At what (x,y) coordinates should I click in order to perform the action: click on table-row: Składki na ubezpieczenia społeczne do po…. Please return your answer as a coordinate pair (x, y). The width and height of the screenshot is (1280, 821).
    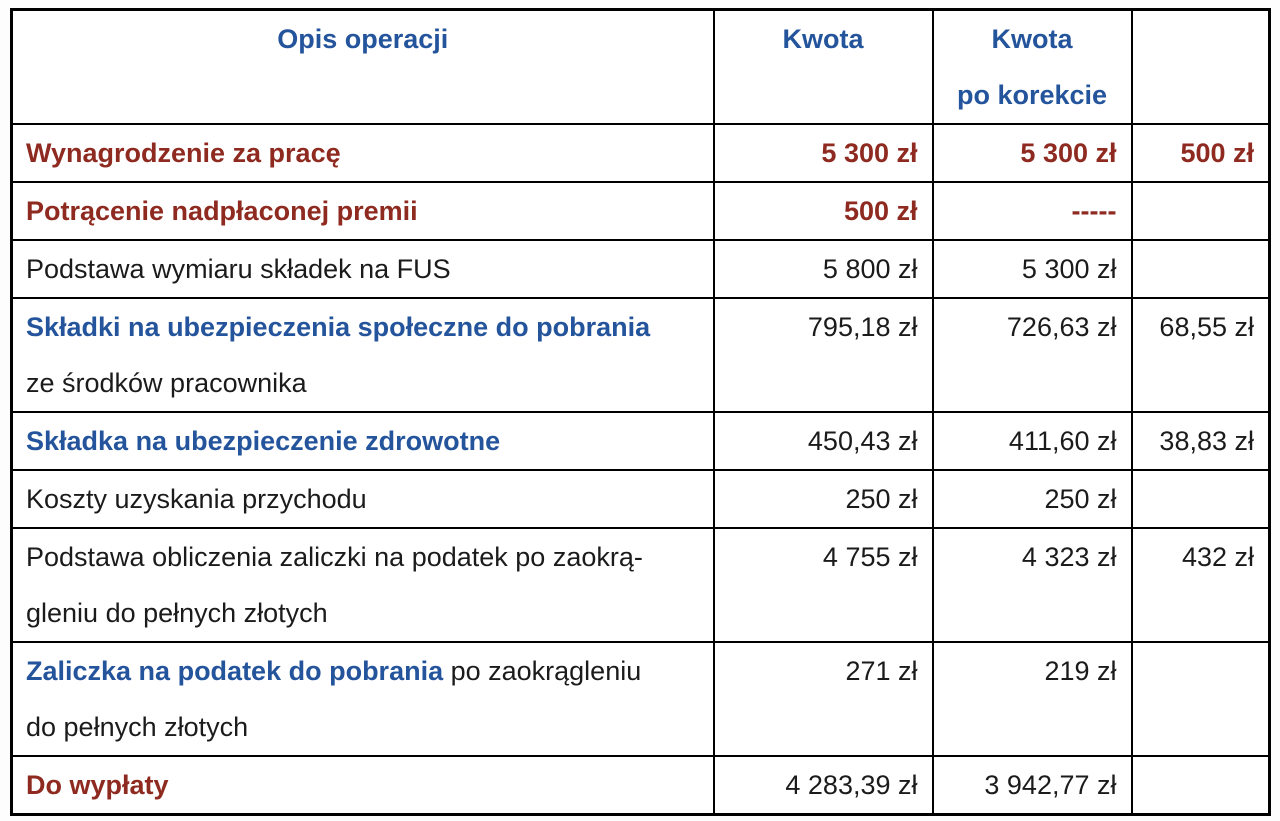
    Looking at the image, I should click on (640, 355).